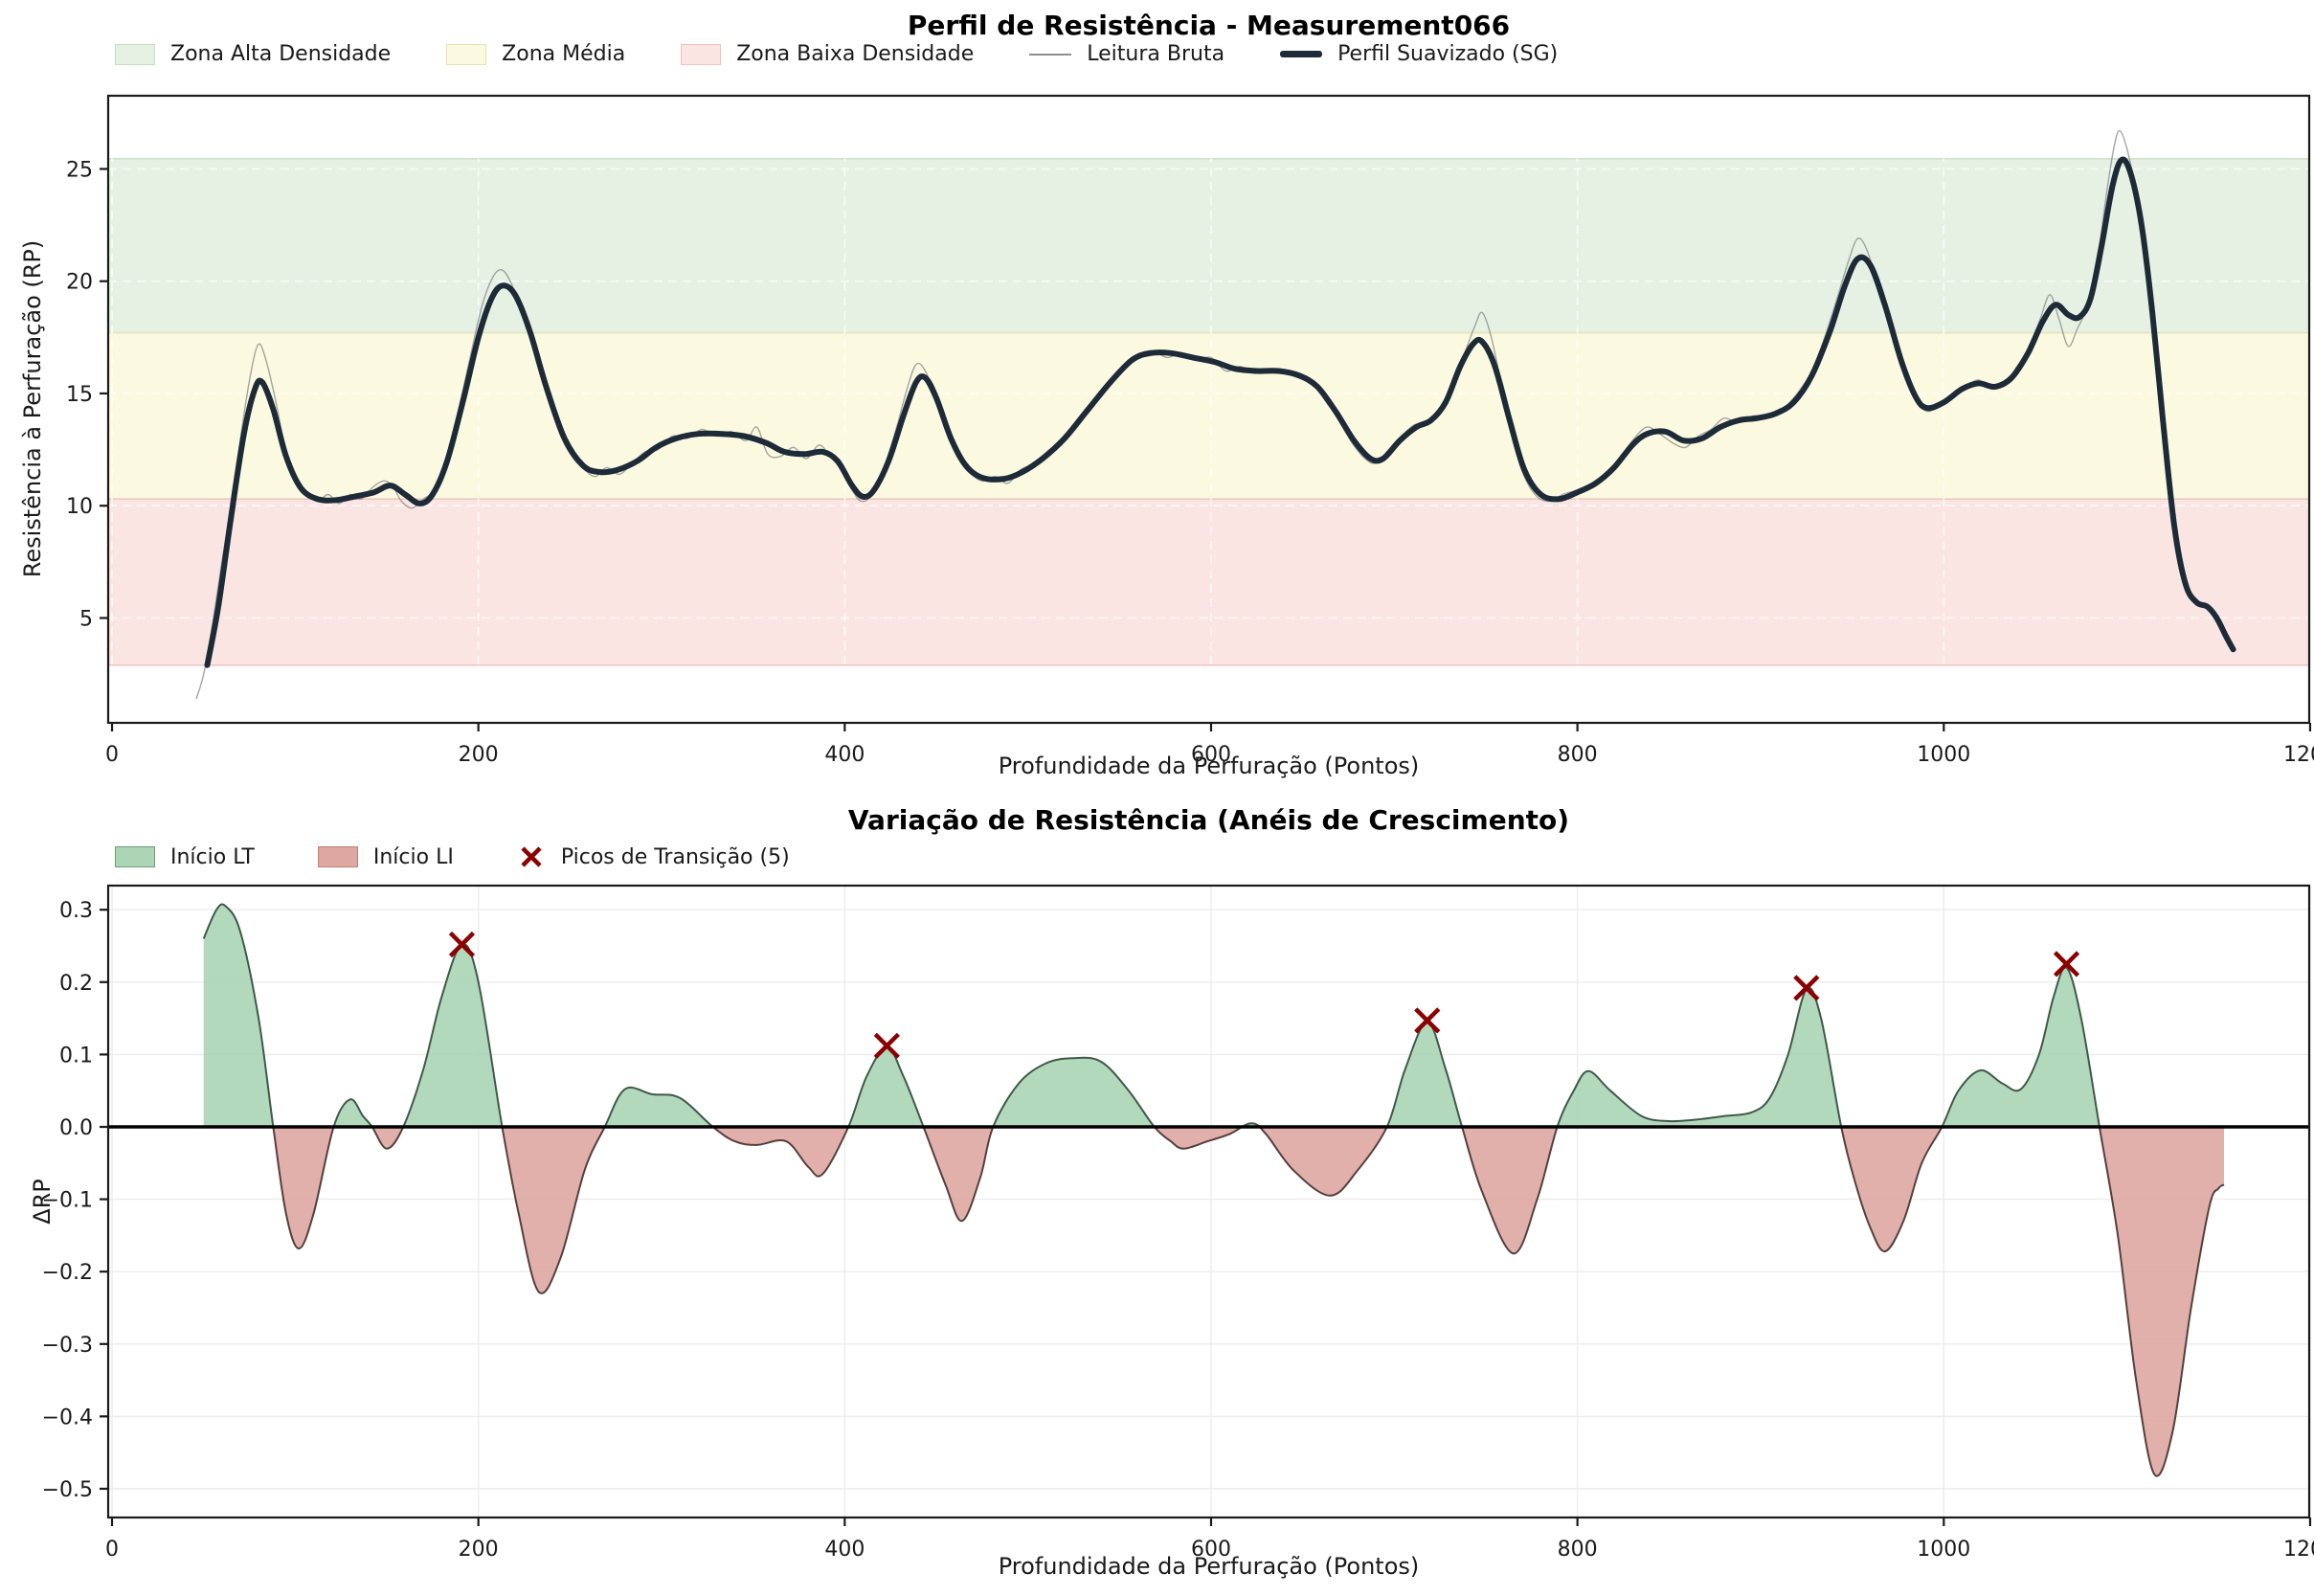 This screenshot has height=1596, width=2314. Describe the element at coordinates (1448, 54) in the screenshot. I see `legend-label: Perfil Suavizado (SG)` at that location.